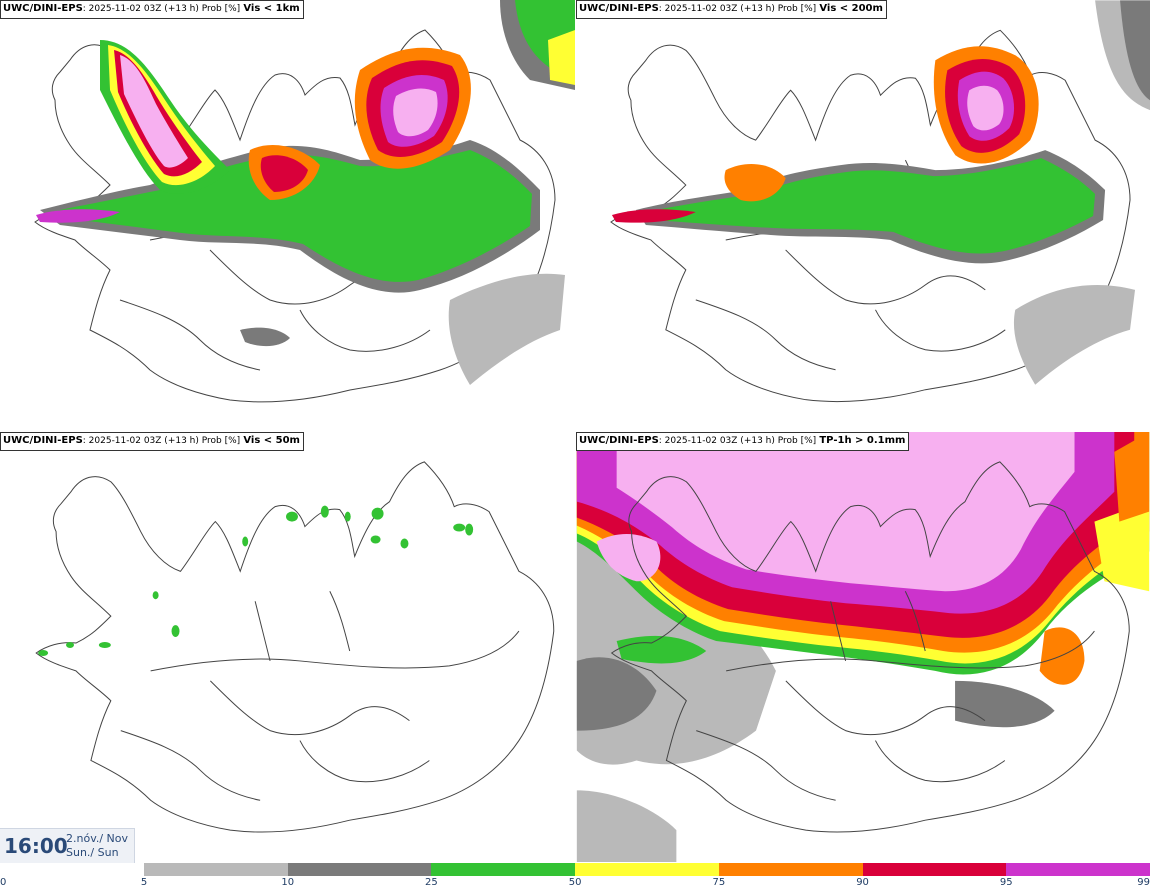  Describe the element at coordinates (97, 838) in the screenshot. I see `valid-date-line: 2.nóv./ Nov` at that location.